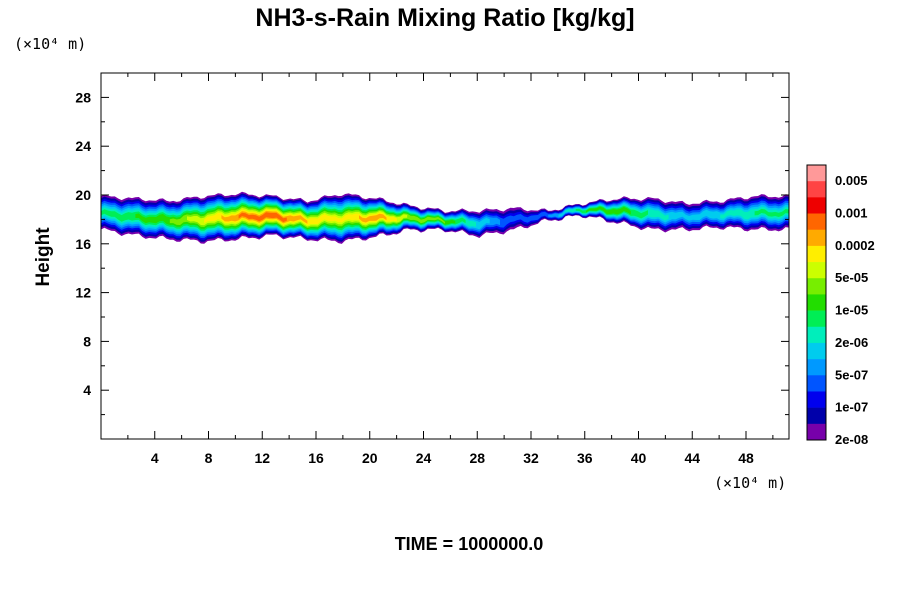  I want to click on x-tick-label: 16, so click(316, 458).